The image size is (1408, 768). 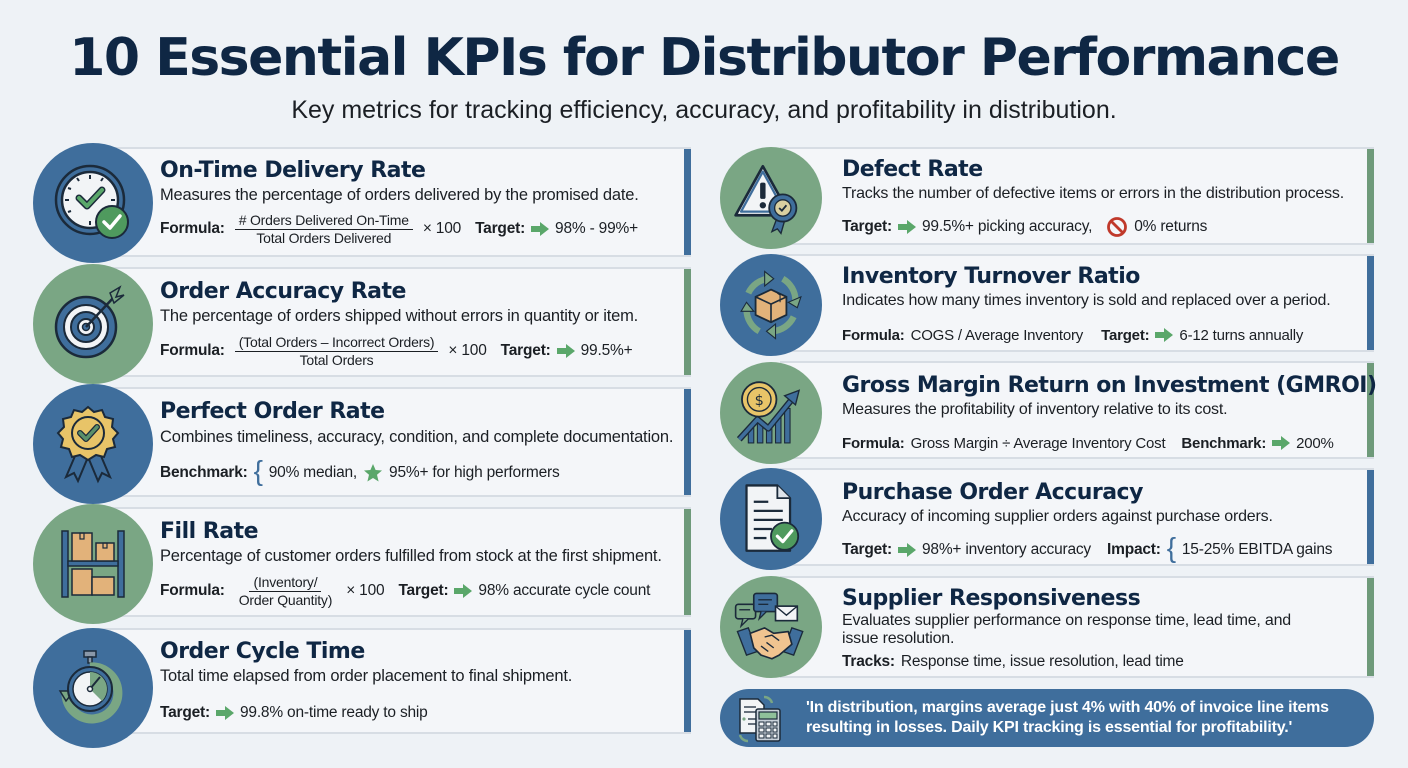 I want to click on formula-numerator: (Inventory/, so click(x=285, y=583).